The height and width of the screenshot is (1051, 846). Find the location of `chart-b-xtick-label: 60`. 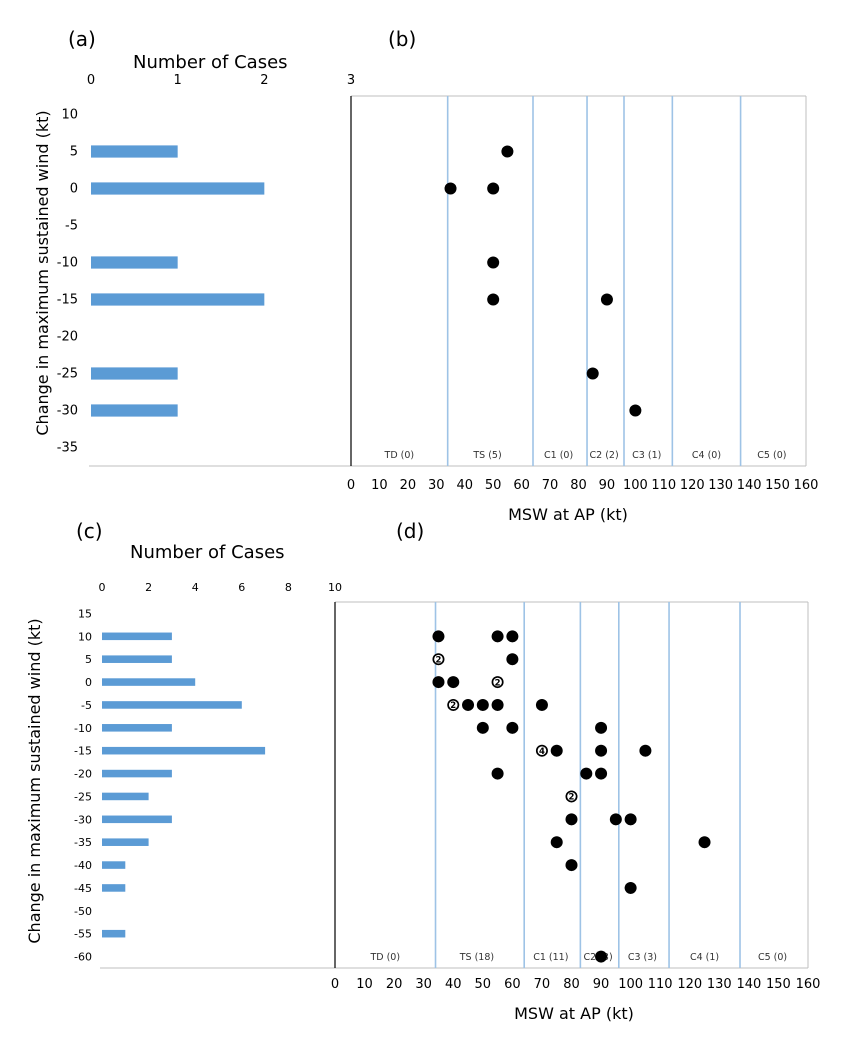

chart-b-xtick-label: 60 is located at coordinates (521, 485).